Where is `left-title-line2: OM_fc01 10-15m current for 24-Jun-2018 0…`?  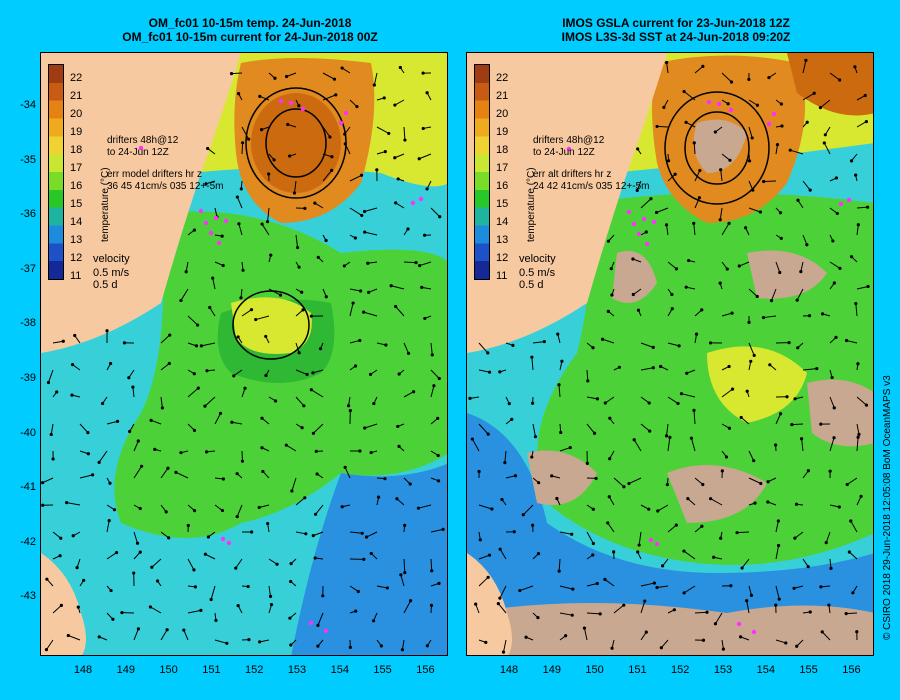
left-title-line2: OM_fc01 10-15m current for 24-Jun-2018 0… is located at coordinates (250, 37).